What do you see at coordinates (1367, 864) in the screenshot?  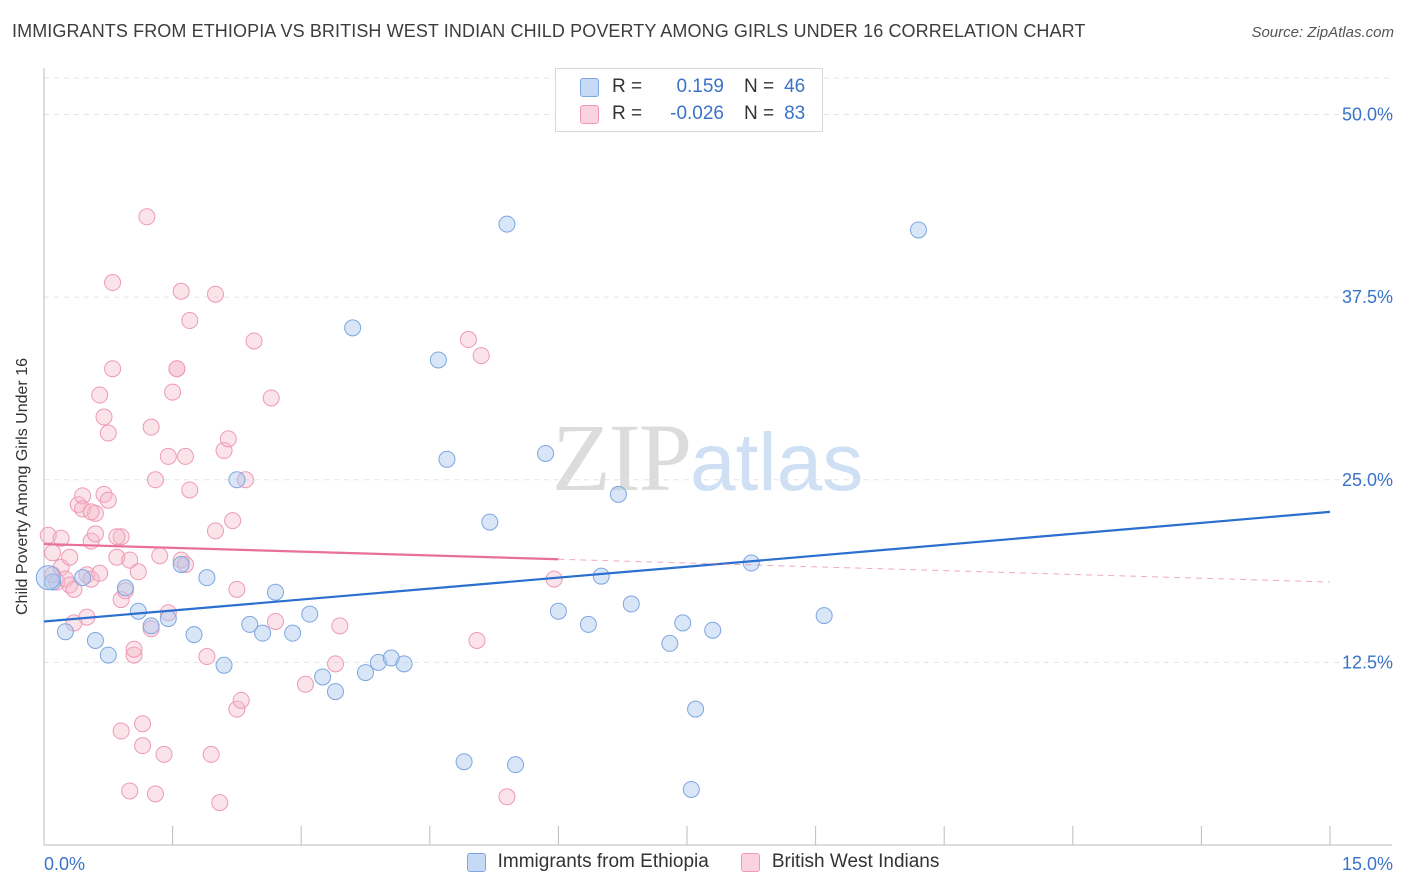 I see `x-tick-label: 15.0%` at bounding box center [1367, 864].